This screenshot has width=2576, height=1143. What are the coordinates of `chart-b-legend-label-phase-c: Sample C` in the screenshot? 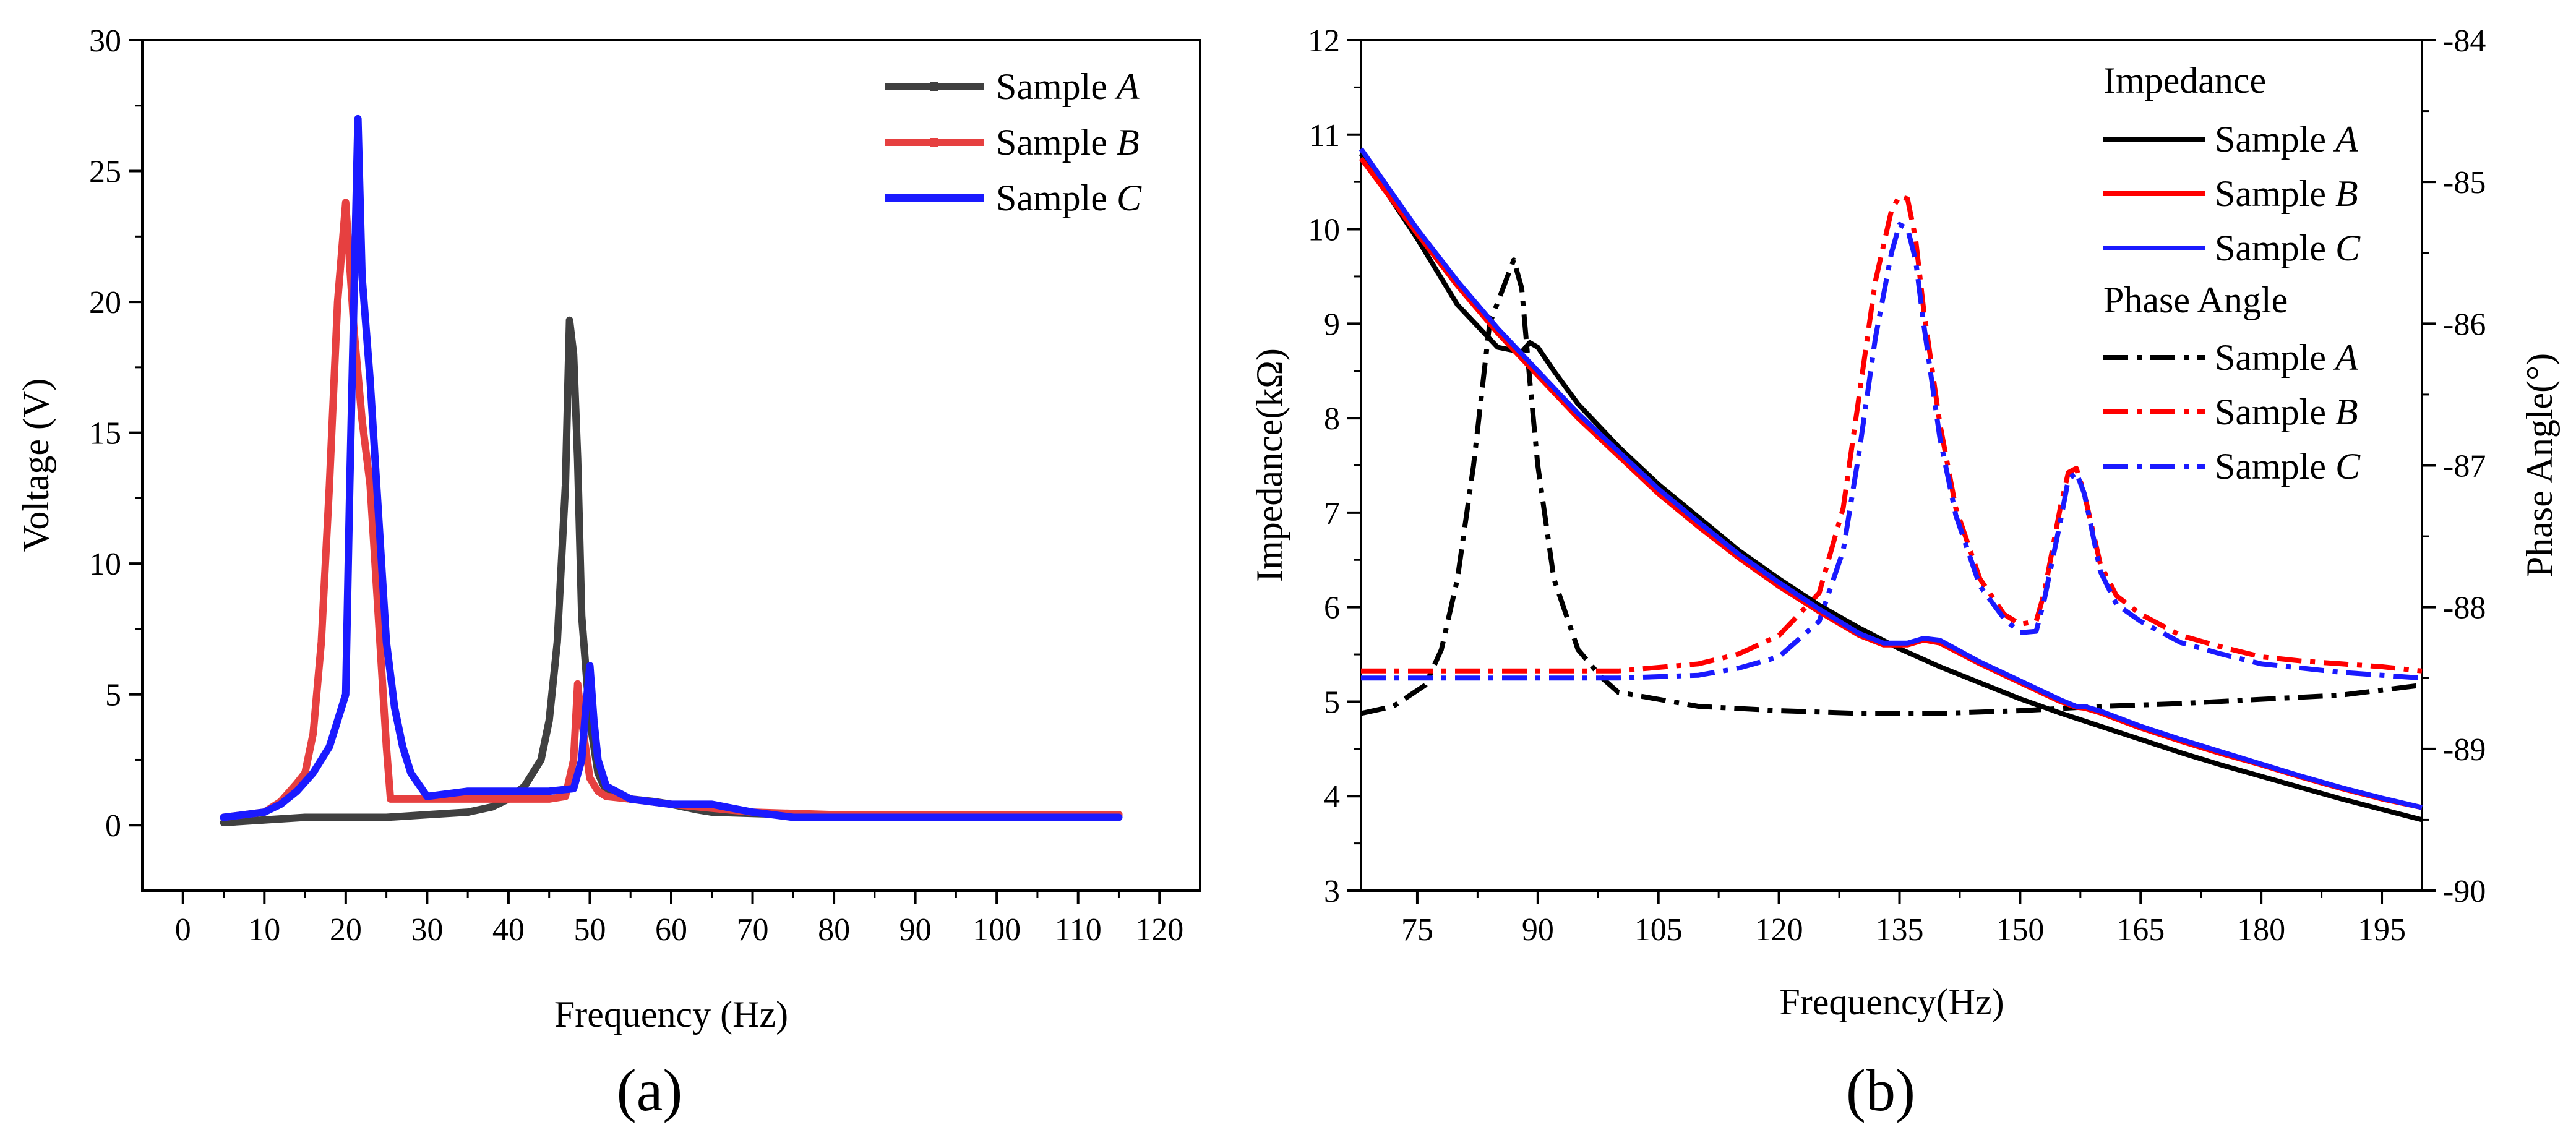 It's located at (2288, 467).